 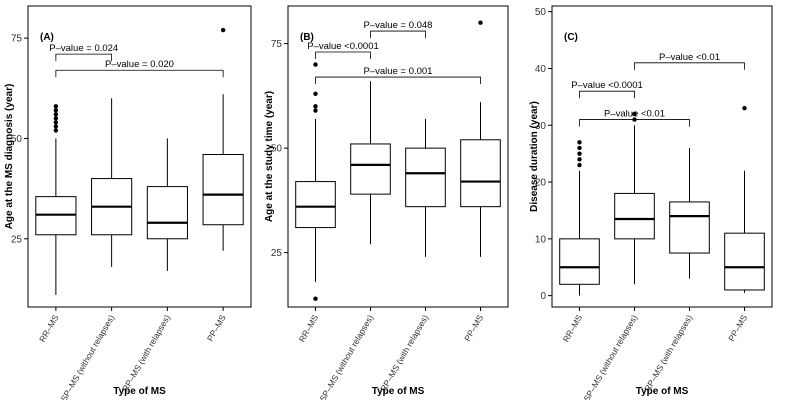 I want to click on pvalue-bracket: P–value = 0.001, so click(x=398, y=75).